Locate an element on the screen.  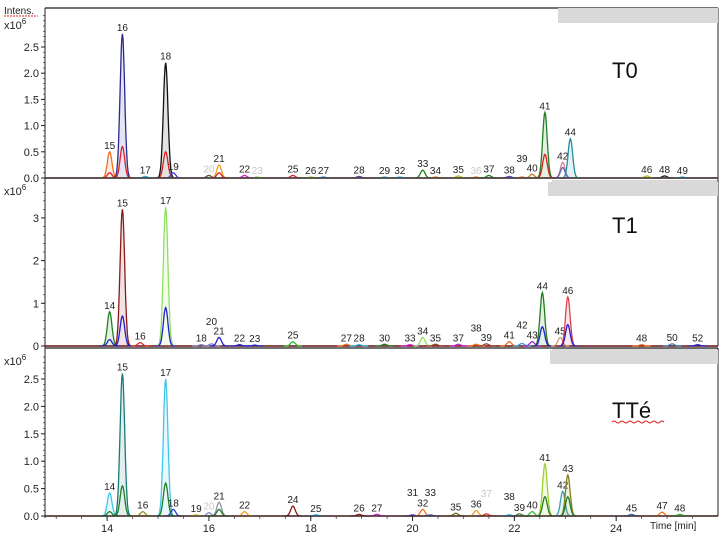
spellcheck-underline is located at coordinates (638, 422).